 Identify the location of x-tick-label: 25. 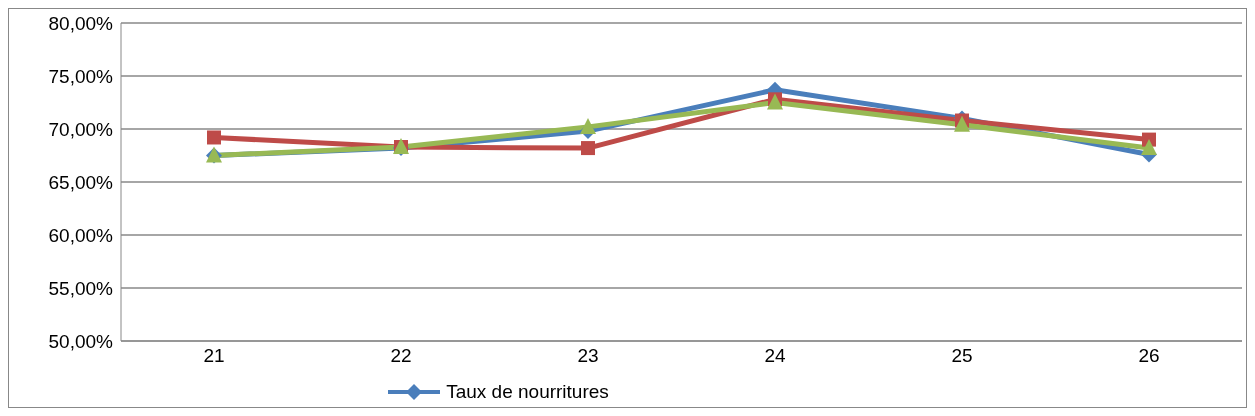
(962, 356).